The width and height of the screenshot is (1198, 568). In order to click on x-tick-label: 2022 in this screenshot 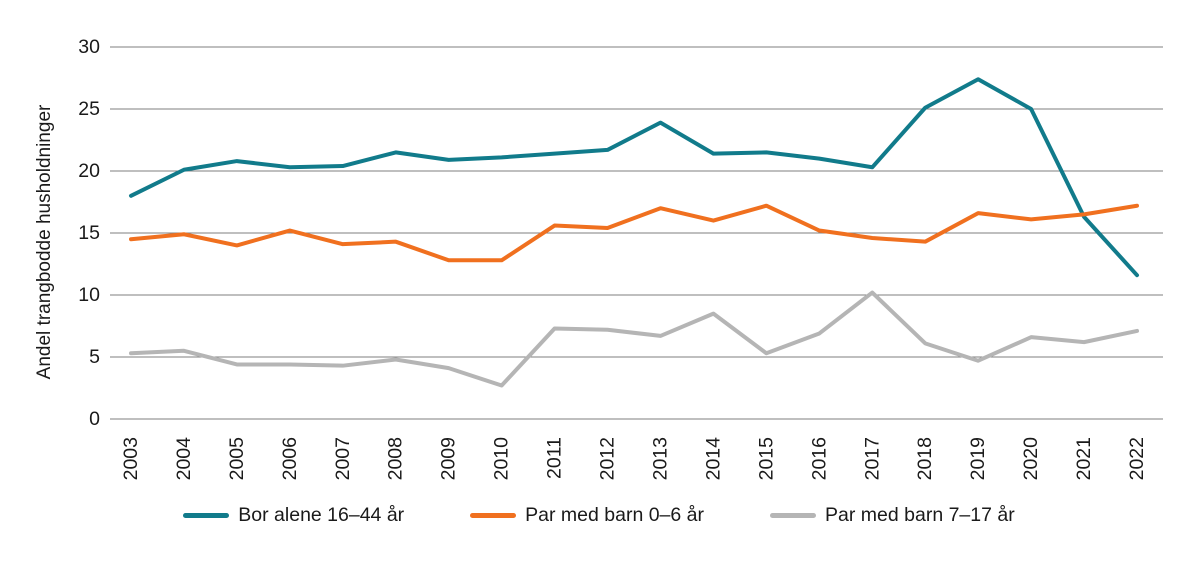, I will do `click(1137, 458)`.